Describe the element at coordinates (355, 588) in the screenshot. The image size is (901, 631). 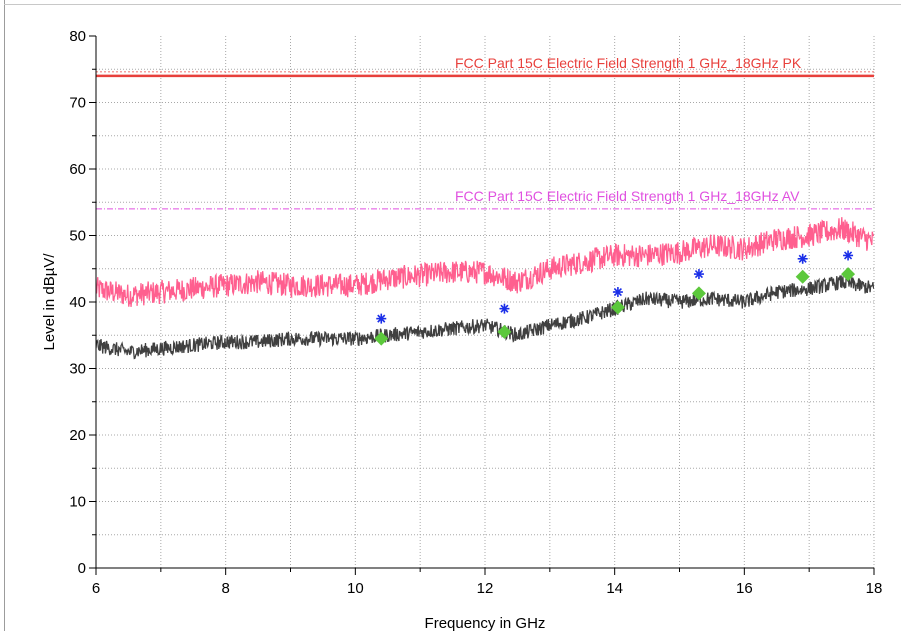
I see `x-tick-label: 10` at that location.